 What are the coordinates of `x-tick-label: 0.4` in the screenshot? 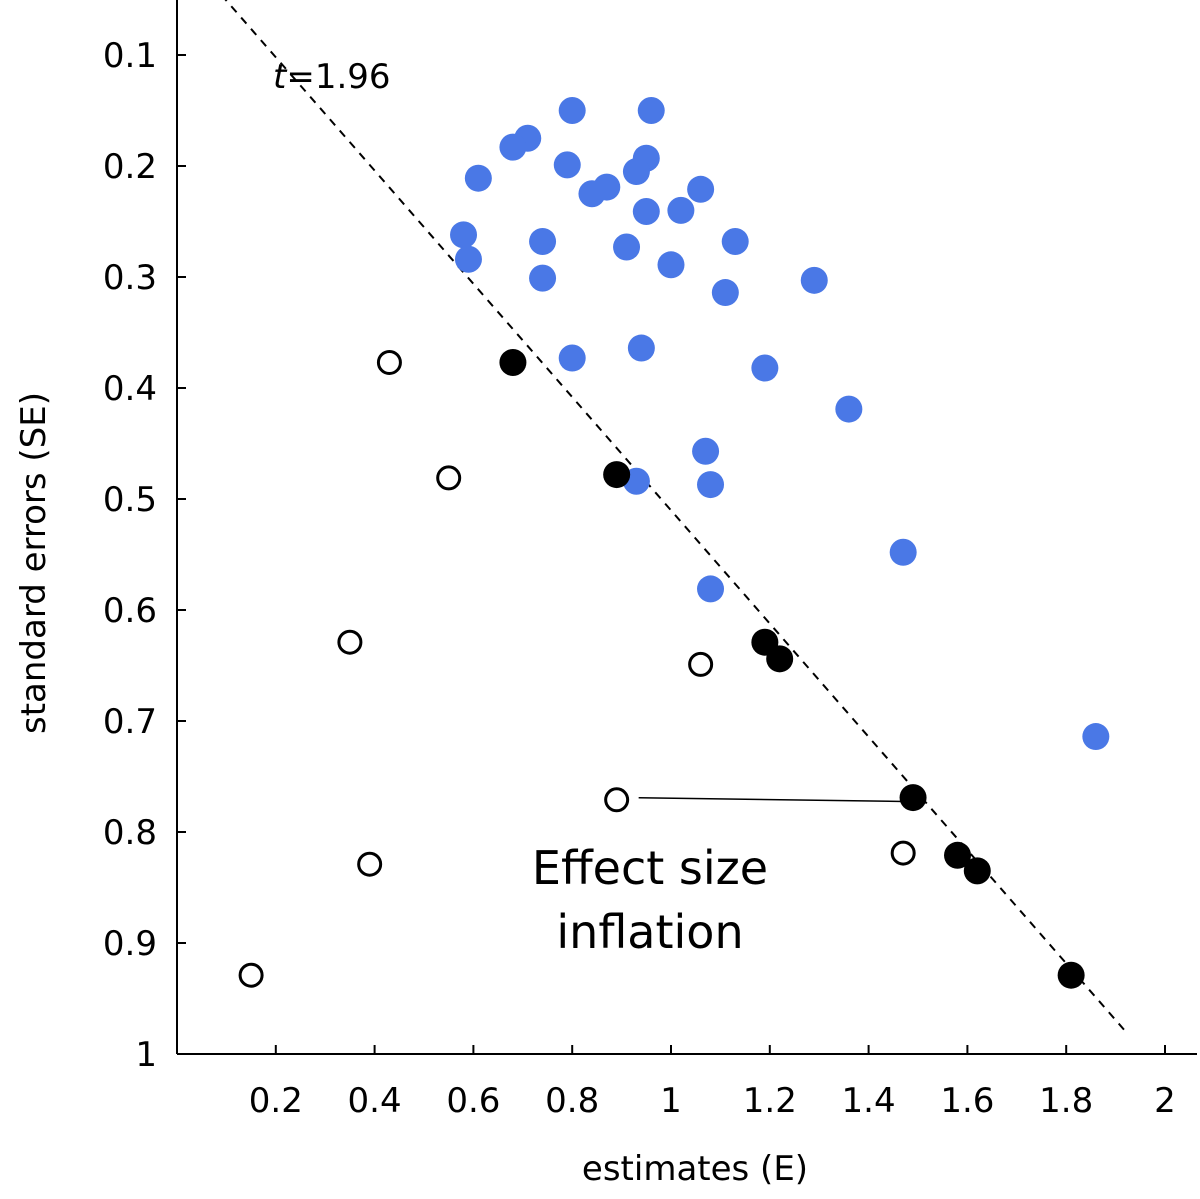 It's located at (375, 1101).